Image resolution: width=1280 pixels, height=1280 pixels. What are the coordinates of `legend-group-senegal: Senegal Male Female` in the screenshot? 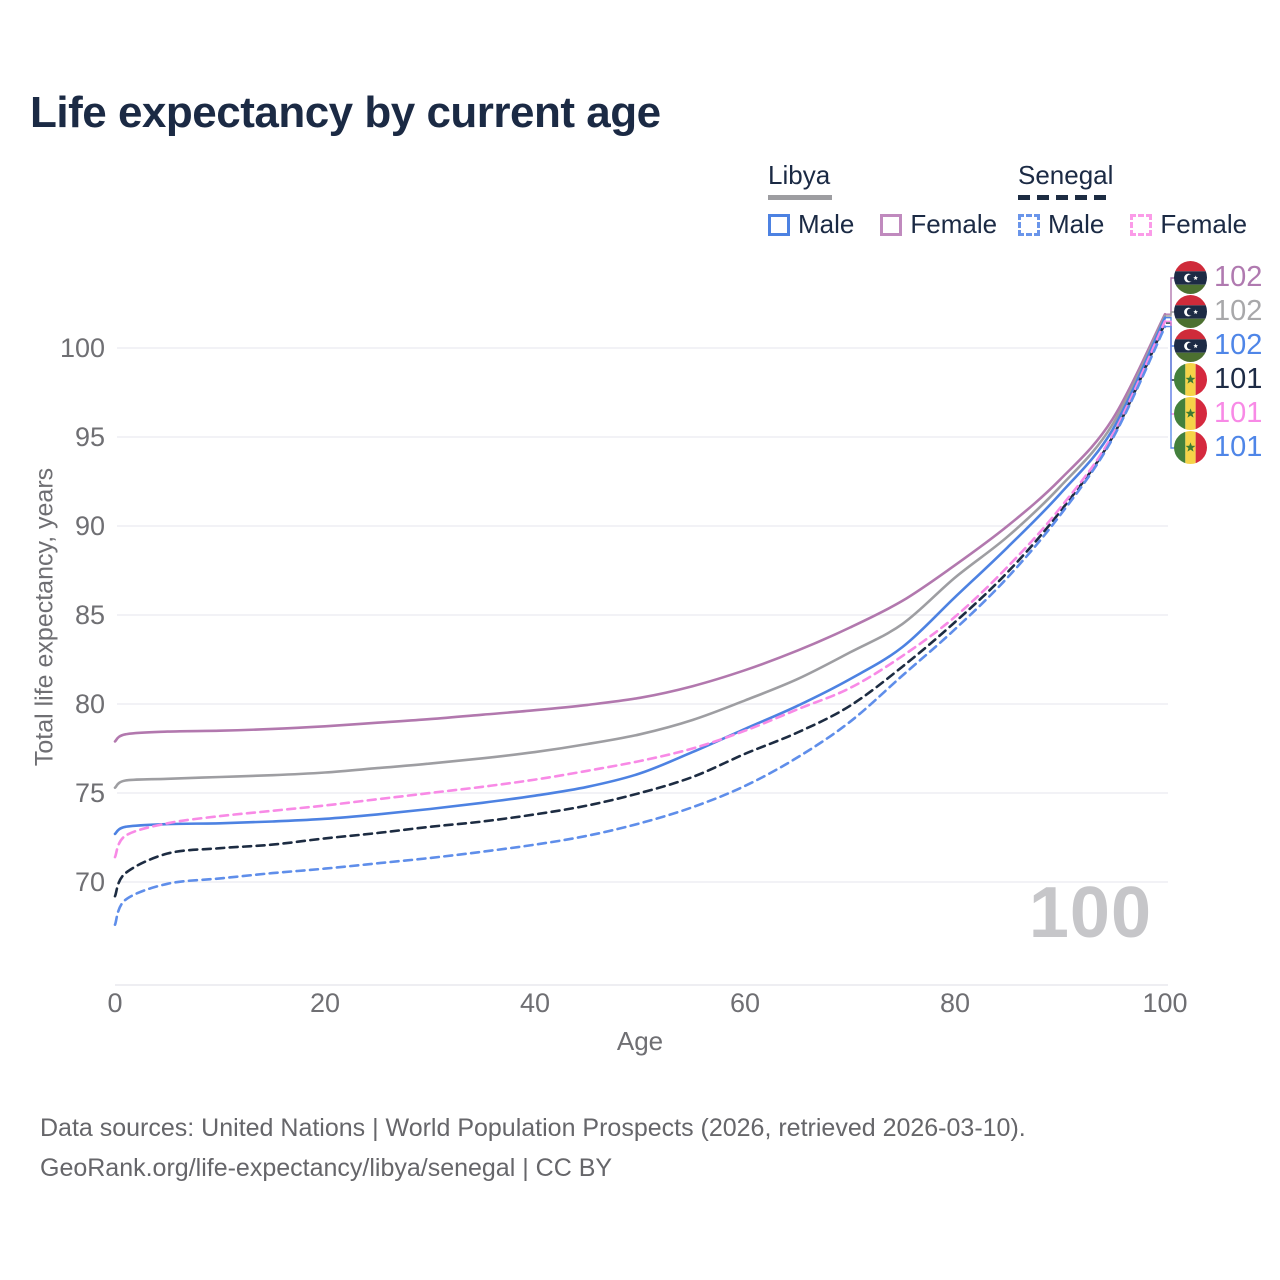 It's located at (1132, 200).